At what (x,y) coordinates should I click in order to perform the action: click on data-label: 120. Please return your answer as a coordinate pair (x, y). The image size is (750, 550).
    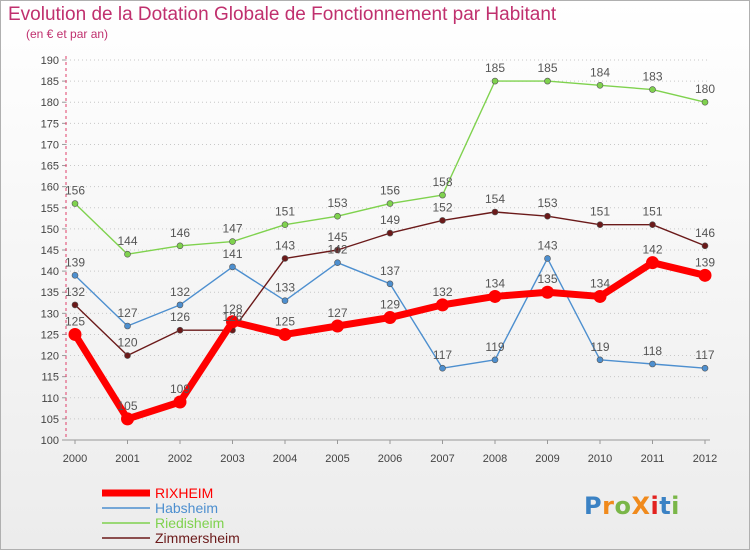
    Looking at the image, I should click on (127, 343).